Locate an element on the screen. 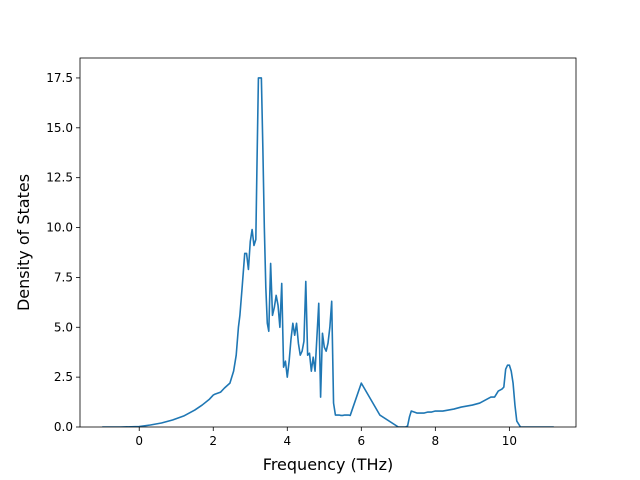 This screenshot has height=480, width=640. x-axis-ticks: 0 2 4 6 8 10 is located at coordinates (326, 437).